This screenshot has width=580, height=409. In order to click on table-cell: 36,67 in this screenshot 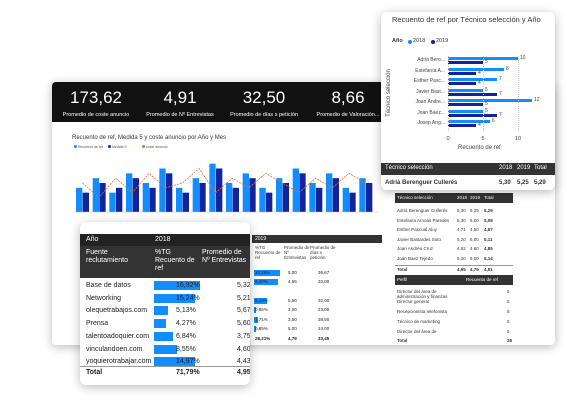, I will do `click(324, 272)`.